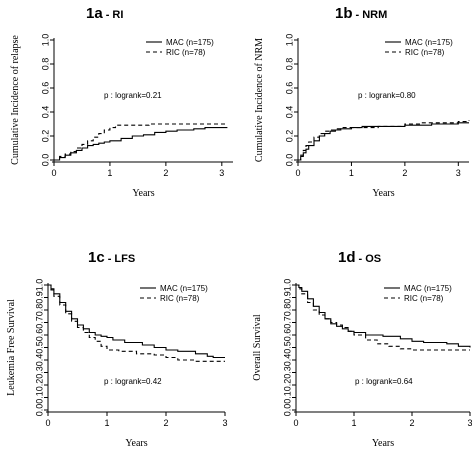  Describe the element at coordinates (347, 257) in the screenshot. I see `panel-title-number: 1d` at that location.